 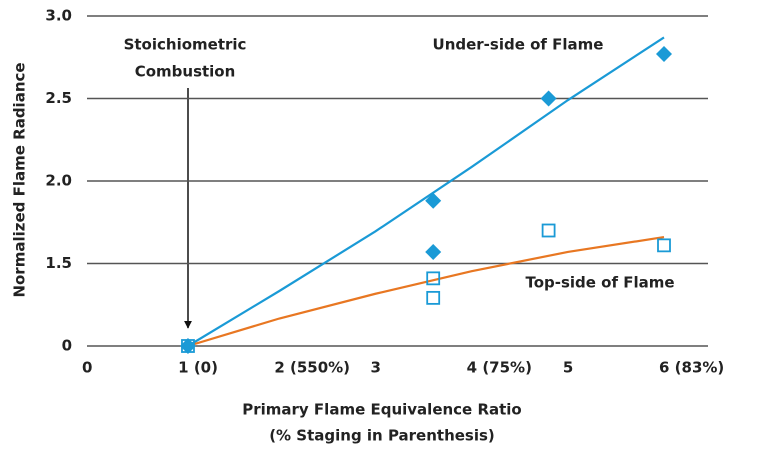 What do you see at coordinates (376, 368) in the screenshot?
I see `x-tick-label: 3` at bounding box center [376, 368].